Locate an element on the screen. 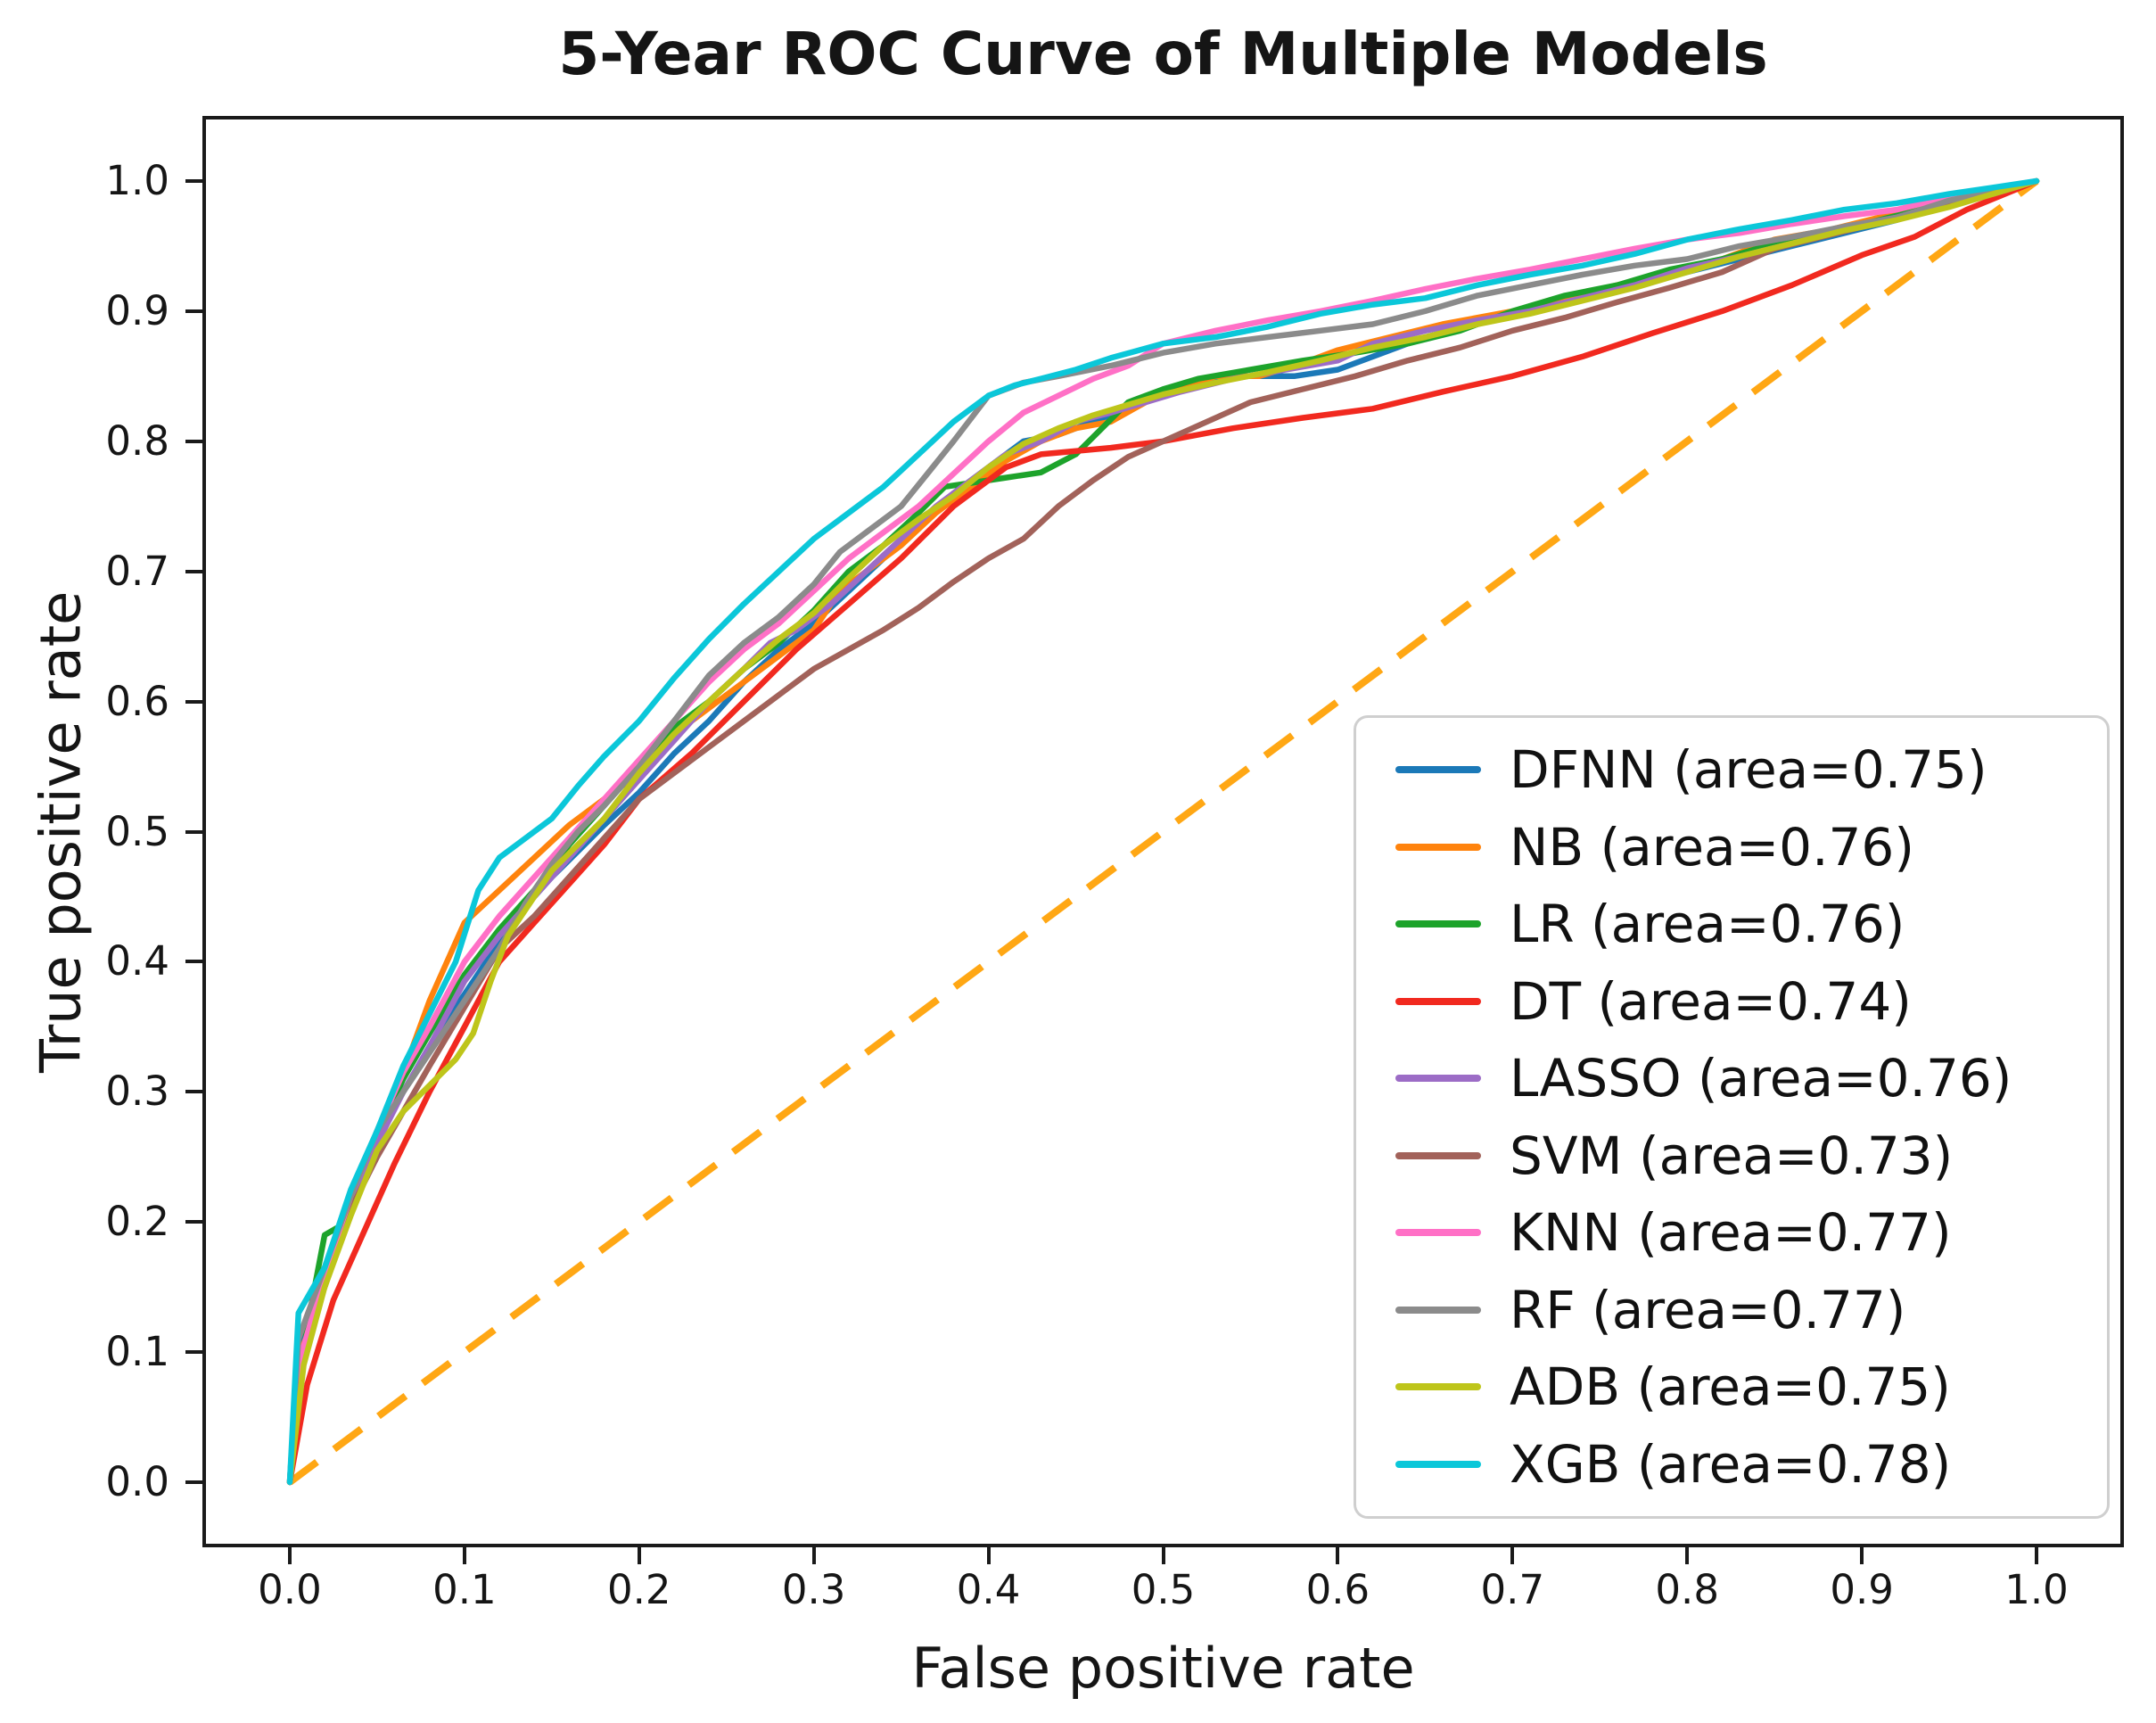 The image size is (2156, 1723). legend-item-rf: RF (area=0.77) is located at coordinates (1731, 1310).